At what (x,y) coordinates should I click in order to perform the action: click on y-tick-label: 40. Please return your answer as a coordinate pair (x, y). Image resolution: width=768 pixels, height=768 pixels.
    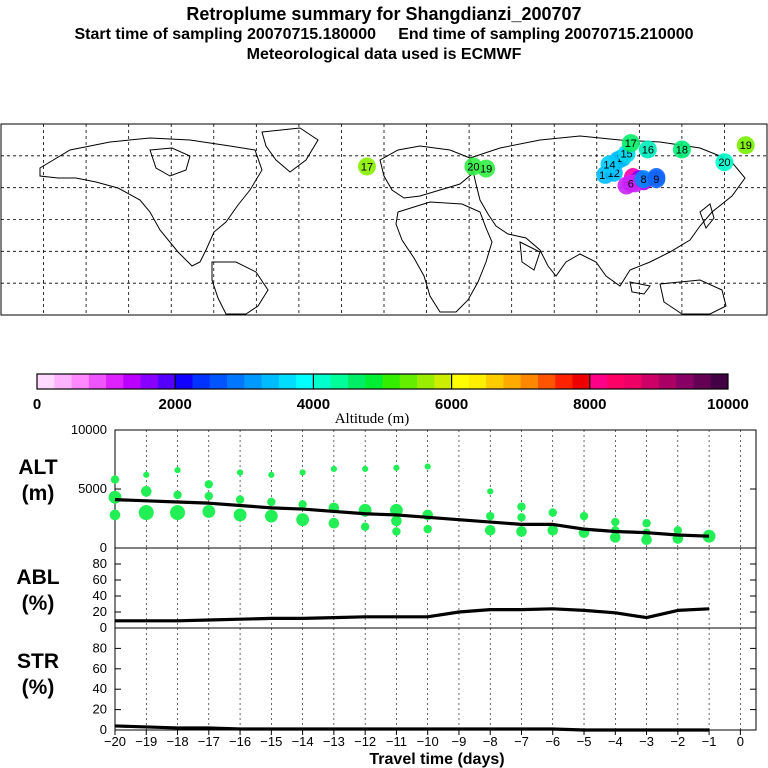
    Looking at the image, I should click on (100, 595).